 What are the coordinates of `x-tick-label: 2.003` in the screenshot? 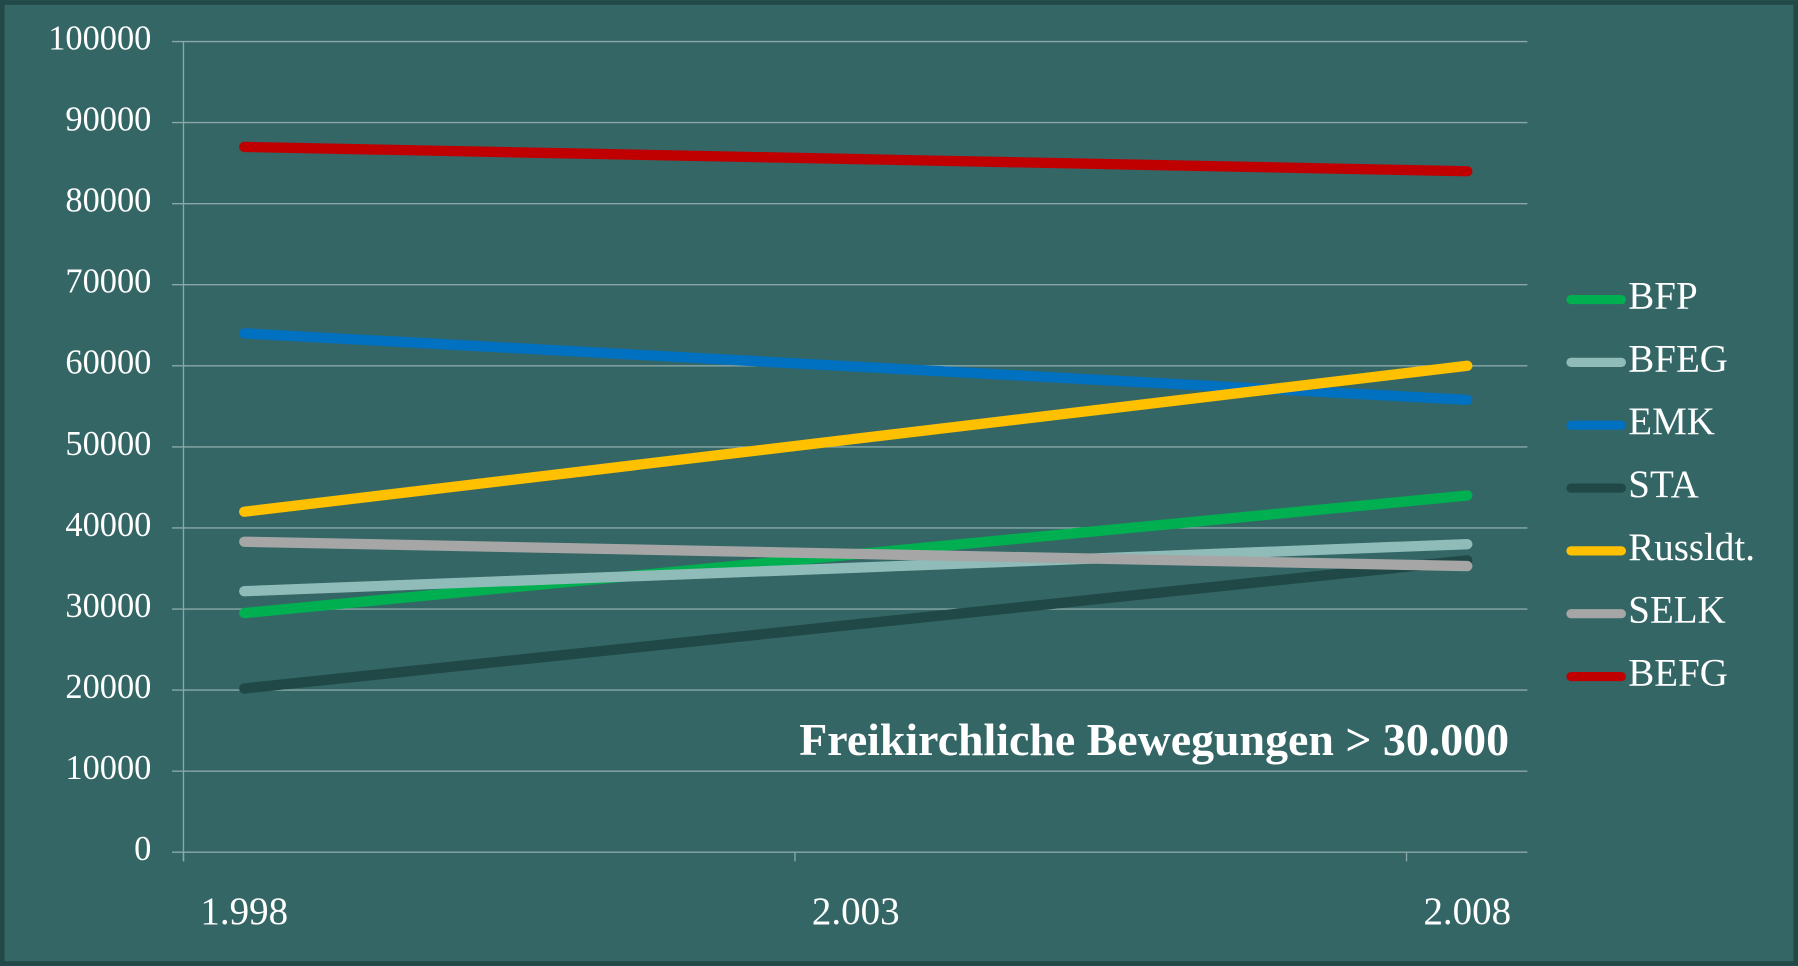 It's located at (856, 911).